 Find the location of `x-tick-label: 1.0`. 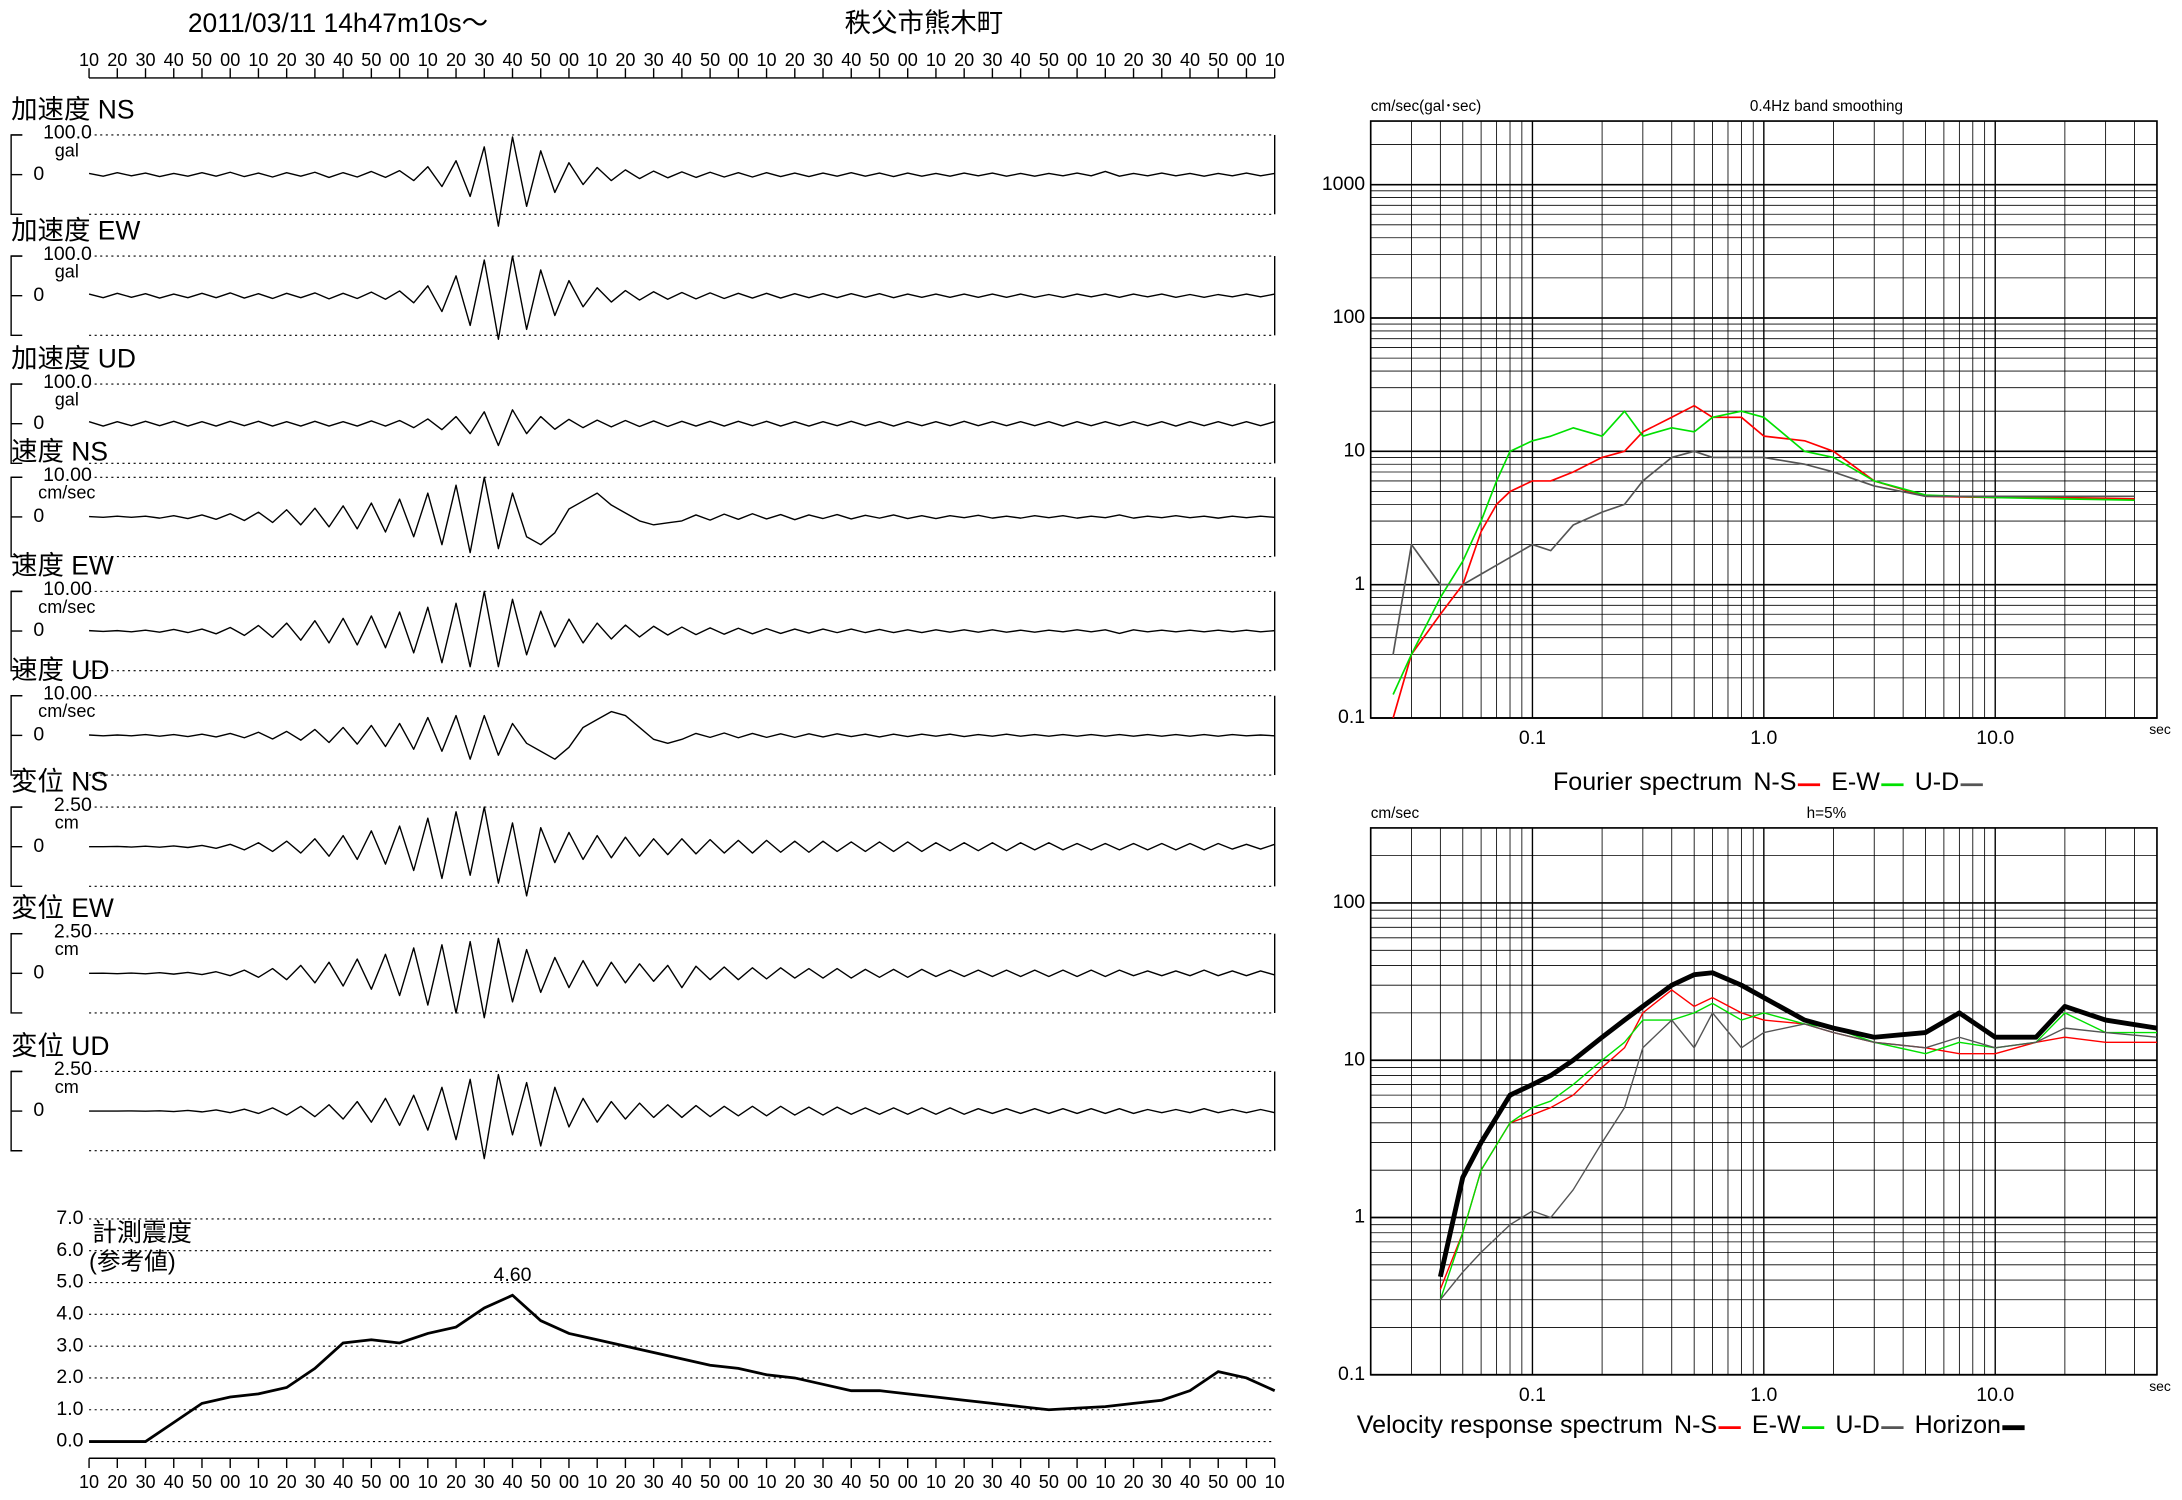

x-tick-label: 1.0 is located at coordinates (1763, 738).